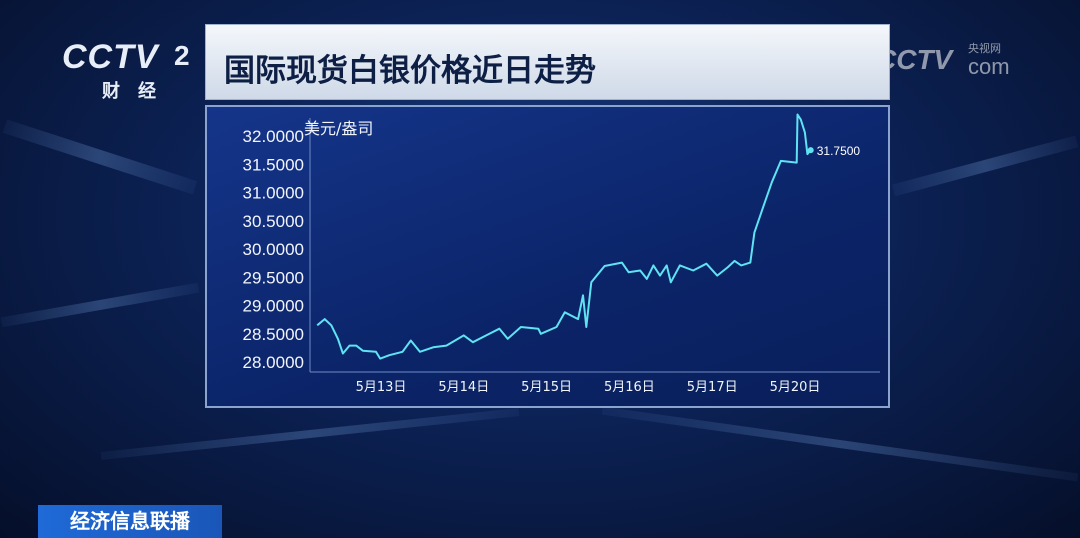  What do you see at coordinates (273, 193) in the screenshot?
I see `y-tick-label: 31.0000` at bounding box center [273, 193].